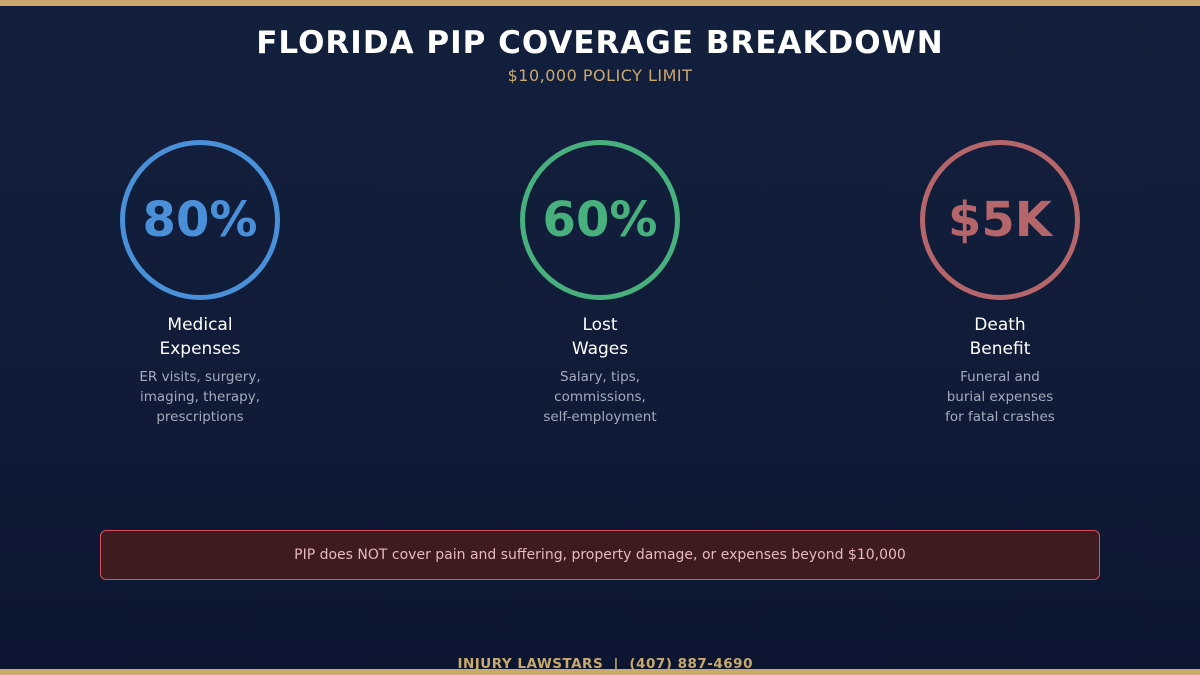  I want to click on coverage-description-line: burial expenses, so click(1000, 397).